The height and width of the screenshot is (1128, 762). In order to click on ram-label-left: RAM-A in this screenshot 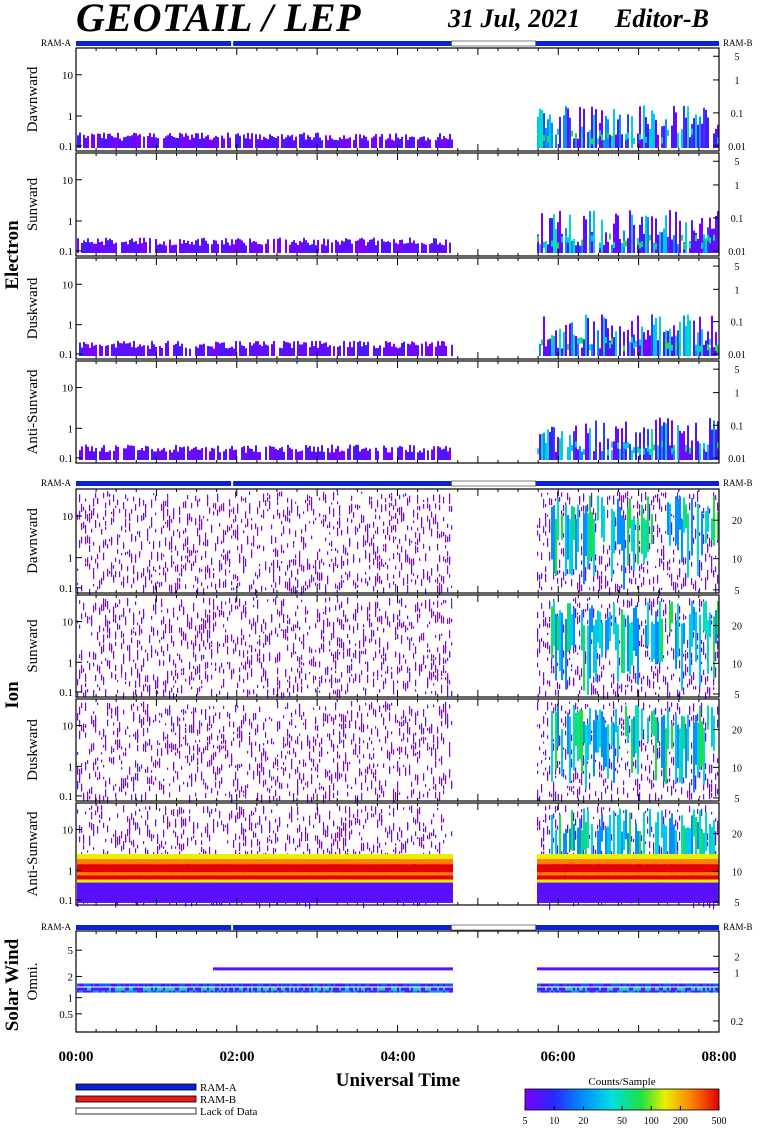, I will do `click(56, 927)`.